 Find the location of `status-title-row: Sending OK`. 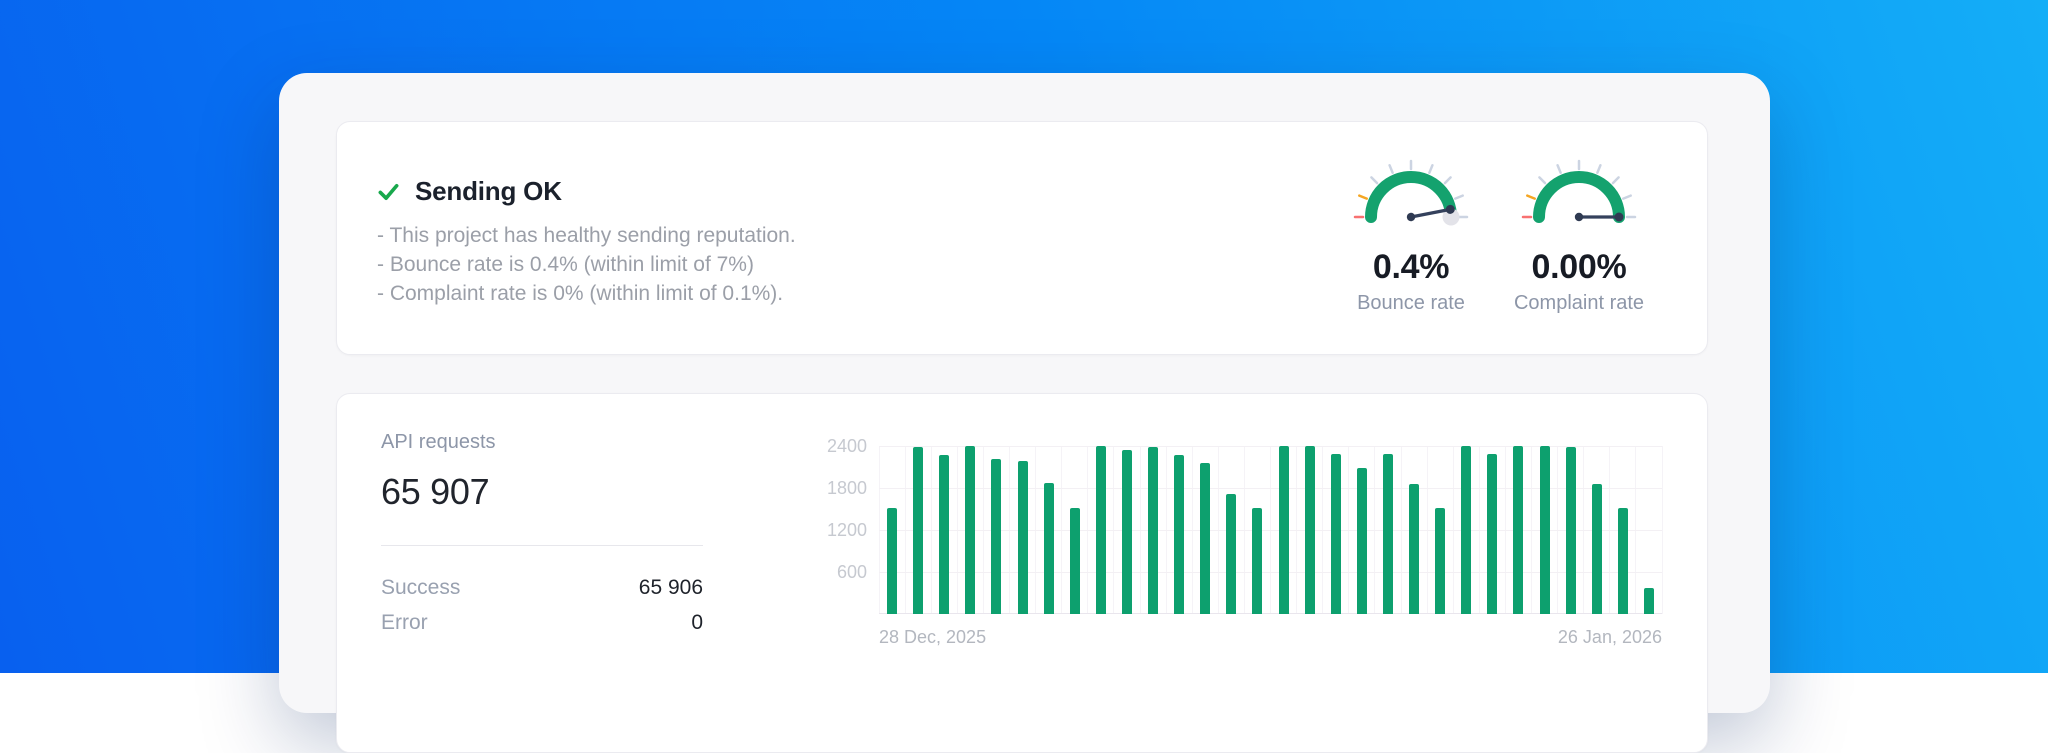

status-title-row: Sending OK is located at coordinates (469, 191).